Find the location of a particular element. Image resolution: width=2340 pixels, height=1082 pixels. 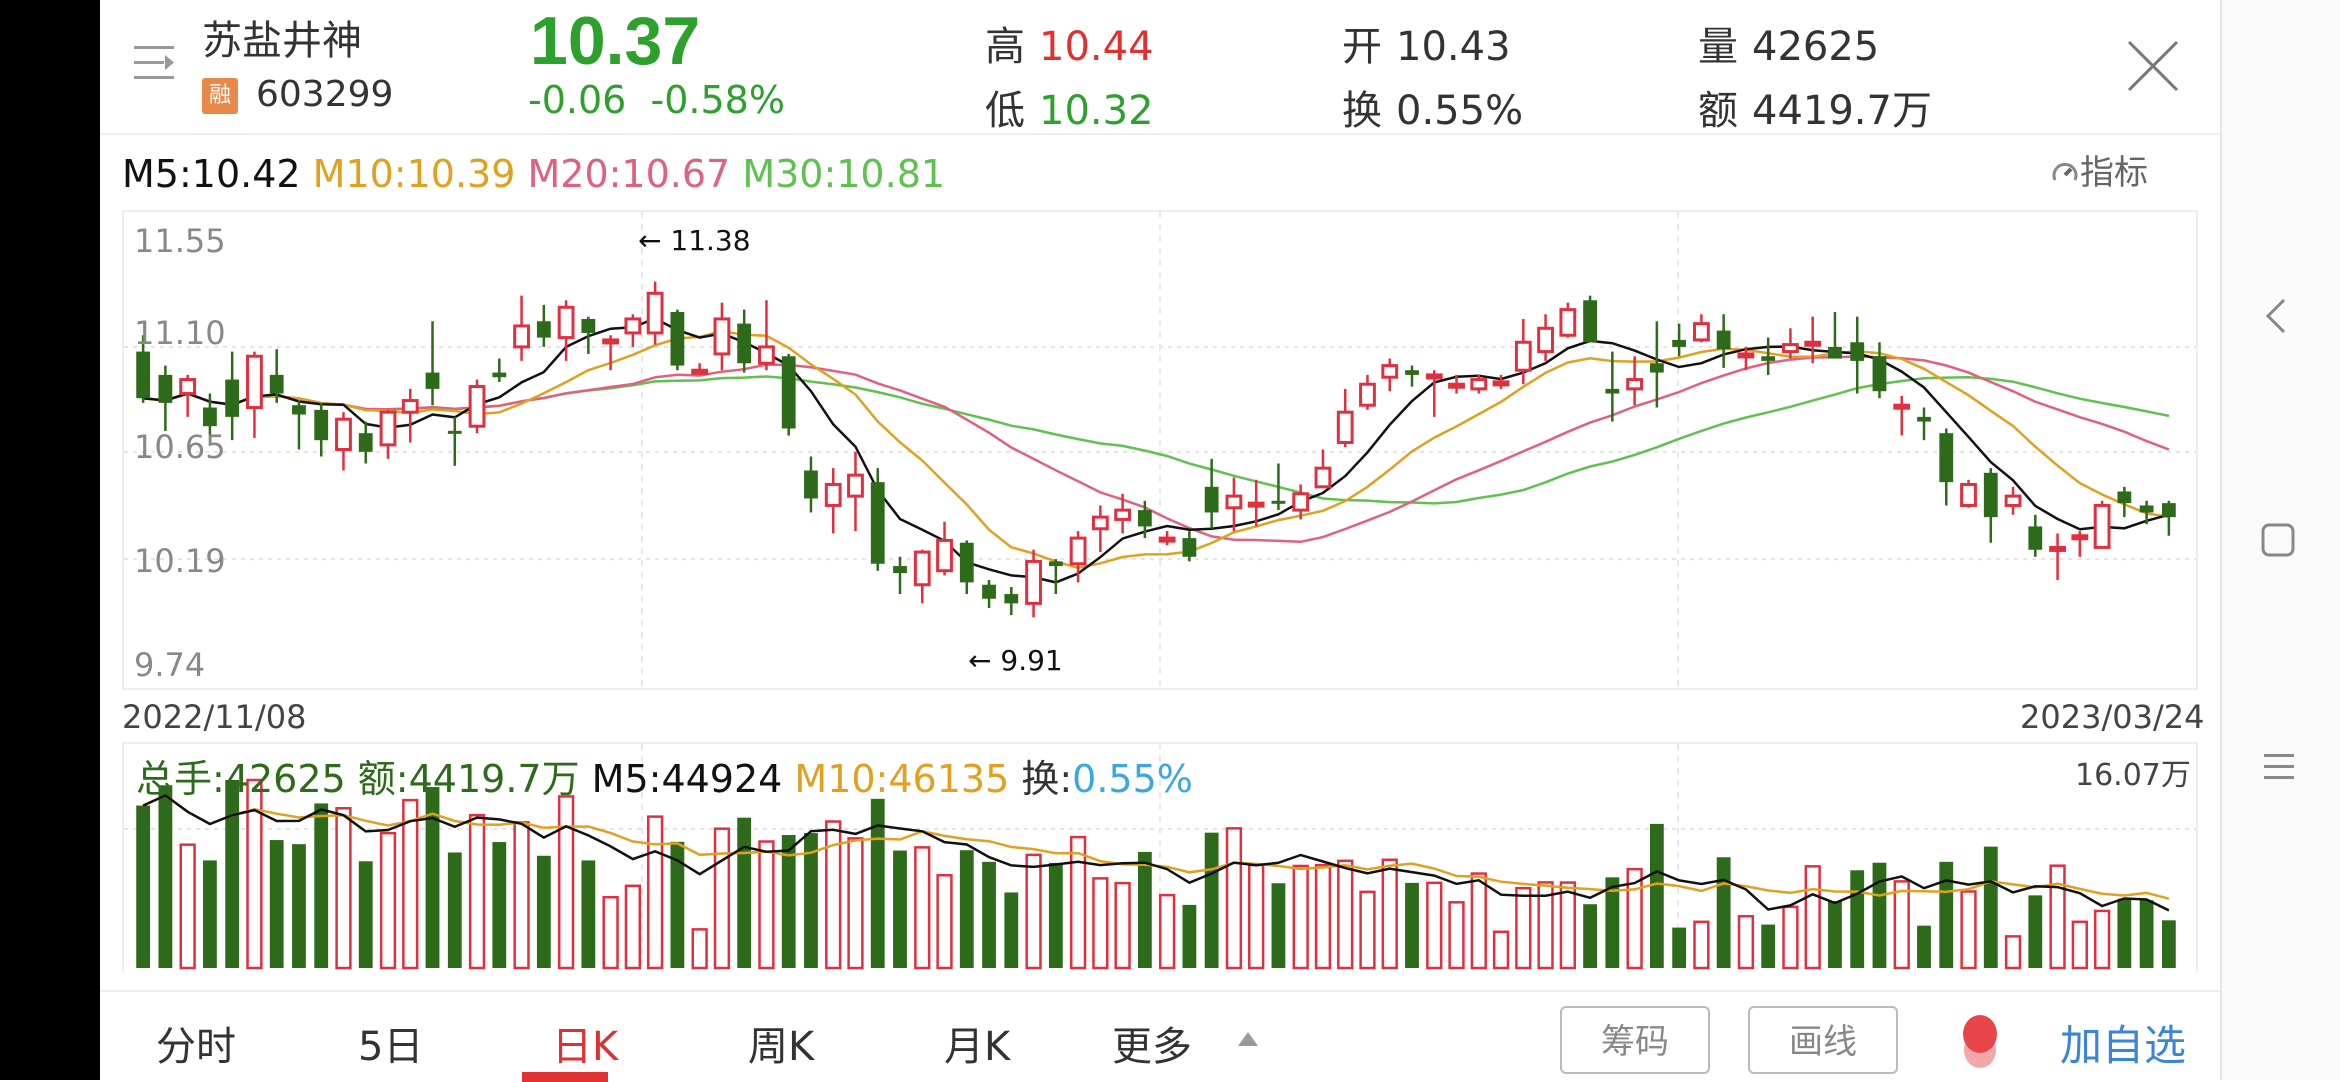

caret-up-icon is located at coordinates (1248, 1039).